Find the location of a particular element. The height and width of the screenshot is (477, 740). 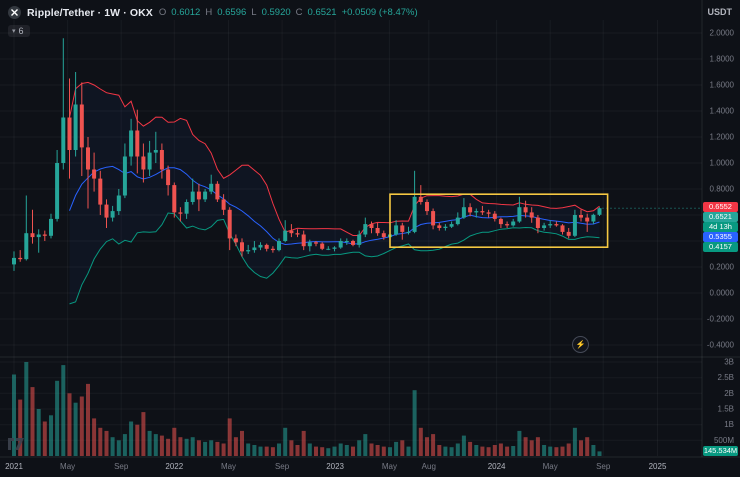

volume-axis-labels: 3B 2.5B 2B 1.5B 1B 500M is located at coordinates (724, 401).